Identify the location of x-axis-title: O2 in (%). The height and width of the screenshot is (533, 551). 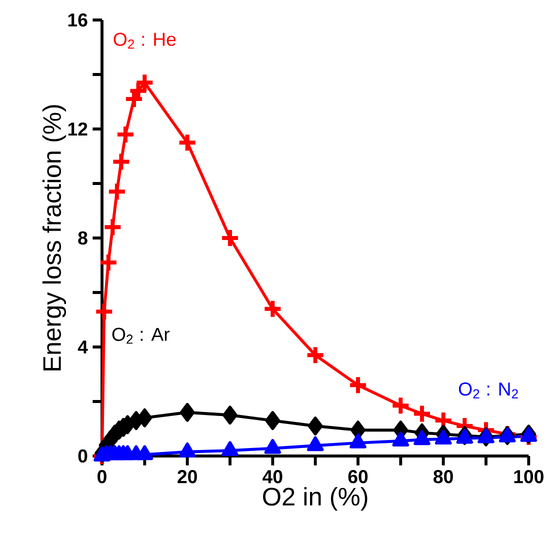
(315, 499).